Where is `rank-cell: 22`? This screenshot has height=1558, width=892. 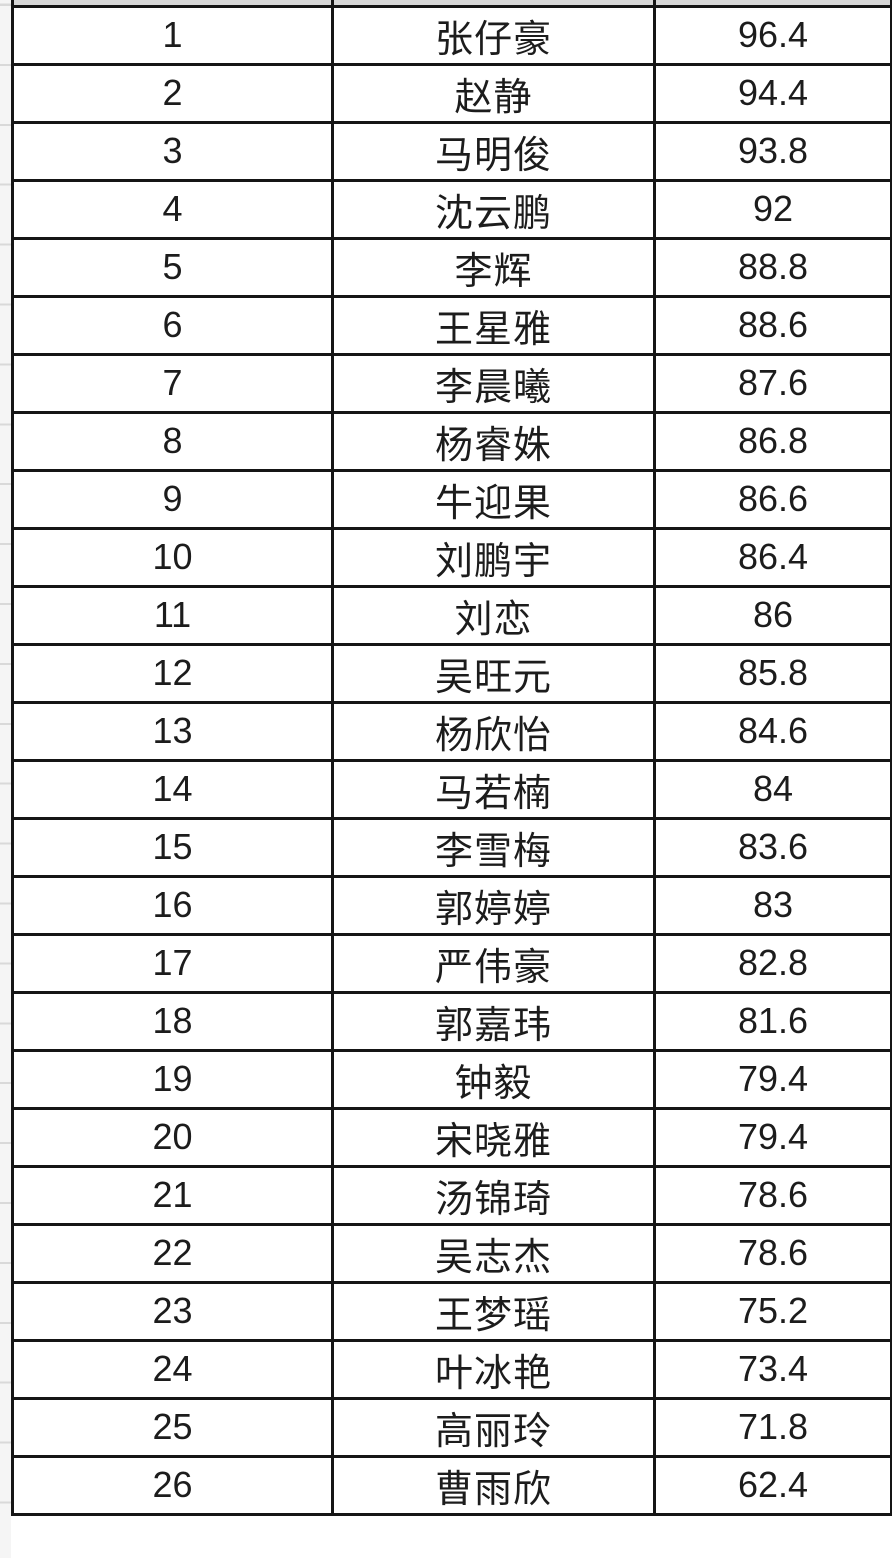
rank-cell: 22 is located at coordinates (172, 1253).